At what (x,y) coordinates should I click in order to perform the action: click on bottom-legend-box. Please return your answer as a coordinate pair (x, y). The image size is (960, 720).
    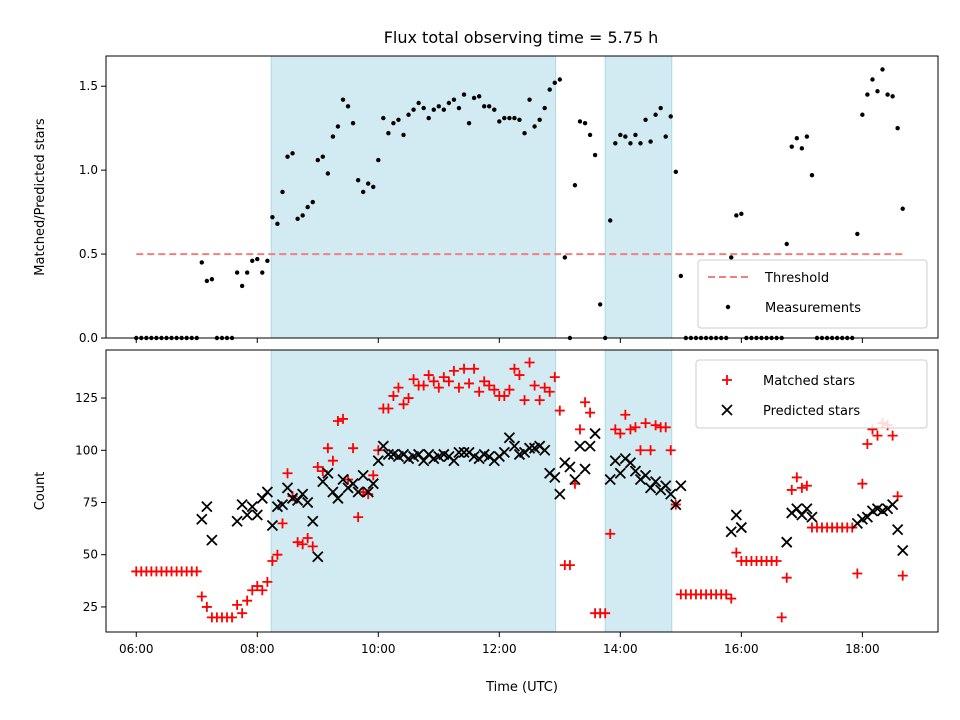
    Looking at the image, I should click on (811, 394).